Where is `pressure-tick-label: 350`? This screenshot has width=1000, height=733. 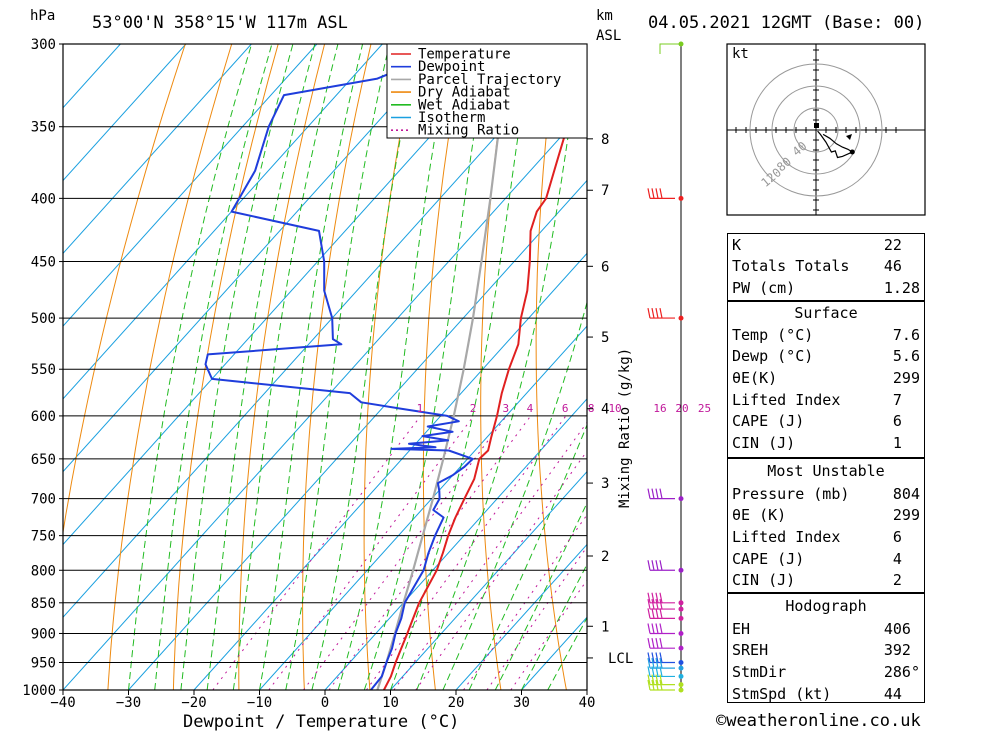 pressure-tick-label: 350 is located at coordinates (43, 128).